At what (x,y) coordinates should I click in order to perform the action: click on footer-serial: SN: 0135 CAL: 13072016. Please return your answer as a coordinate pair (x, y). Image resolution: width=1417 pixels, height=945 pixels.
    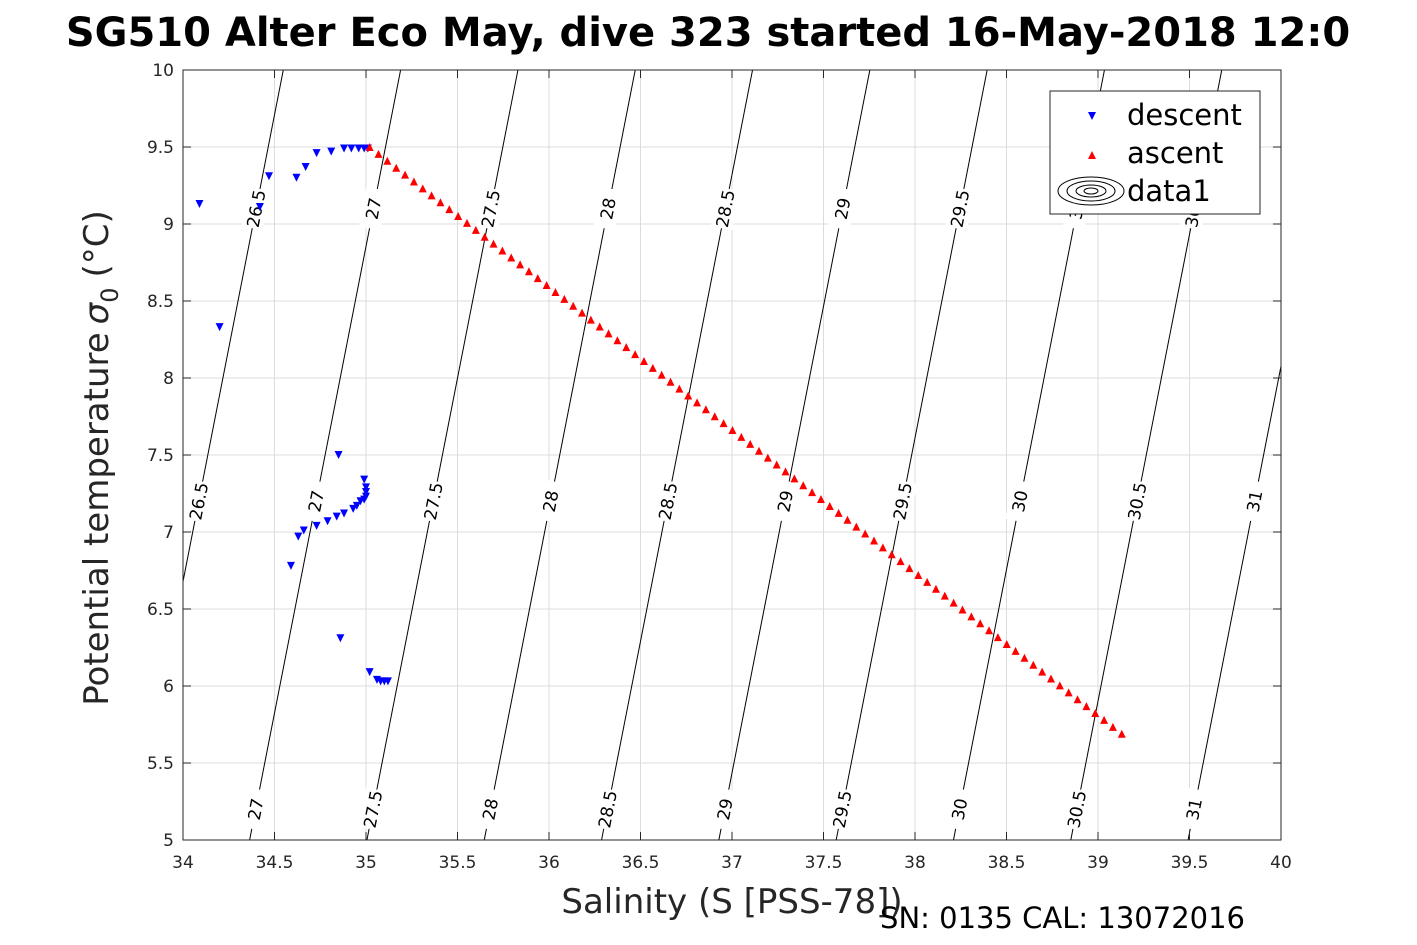
    Looking at the image, I should click on (1062, 918).